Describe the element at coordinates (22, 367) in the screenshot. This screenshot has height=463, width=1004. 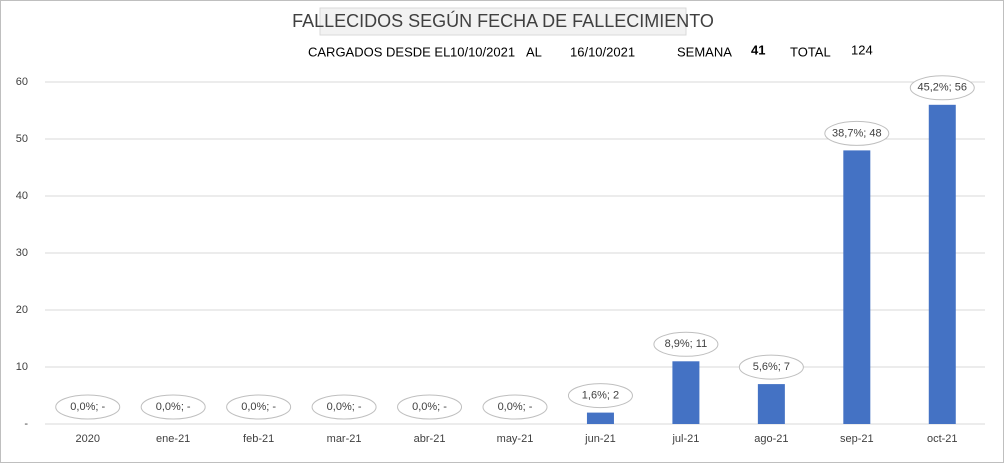
I see `y-tick-label: 10` at that location.